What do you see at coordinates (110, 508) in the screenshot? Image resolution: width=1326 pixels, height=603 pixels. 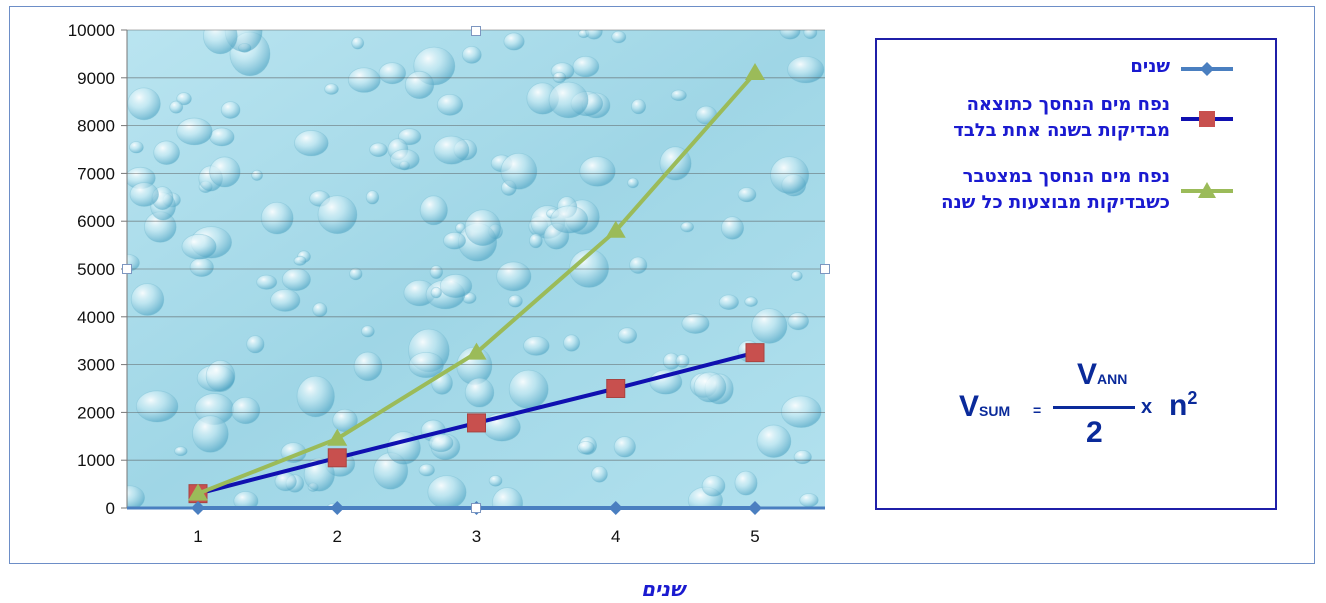 I see `y-tick-label: 0` at bounding box center [110, 508].